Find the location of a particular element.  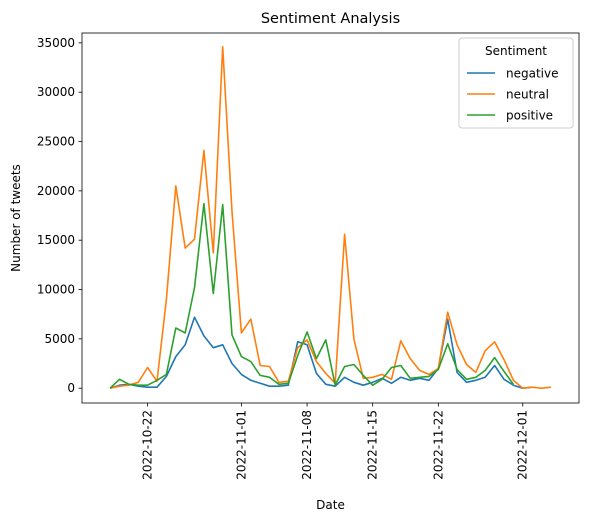

x-tick-label: 2022-10-22 is located at coordinates (148, 445).